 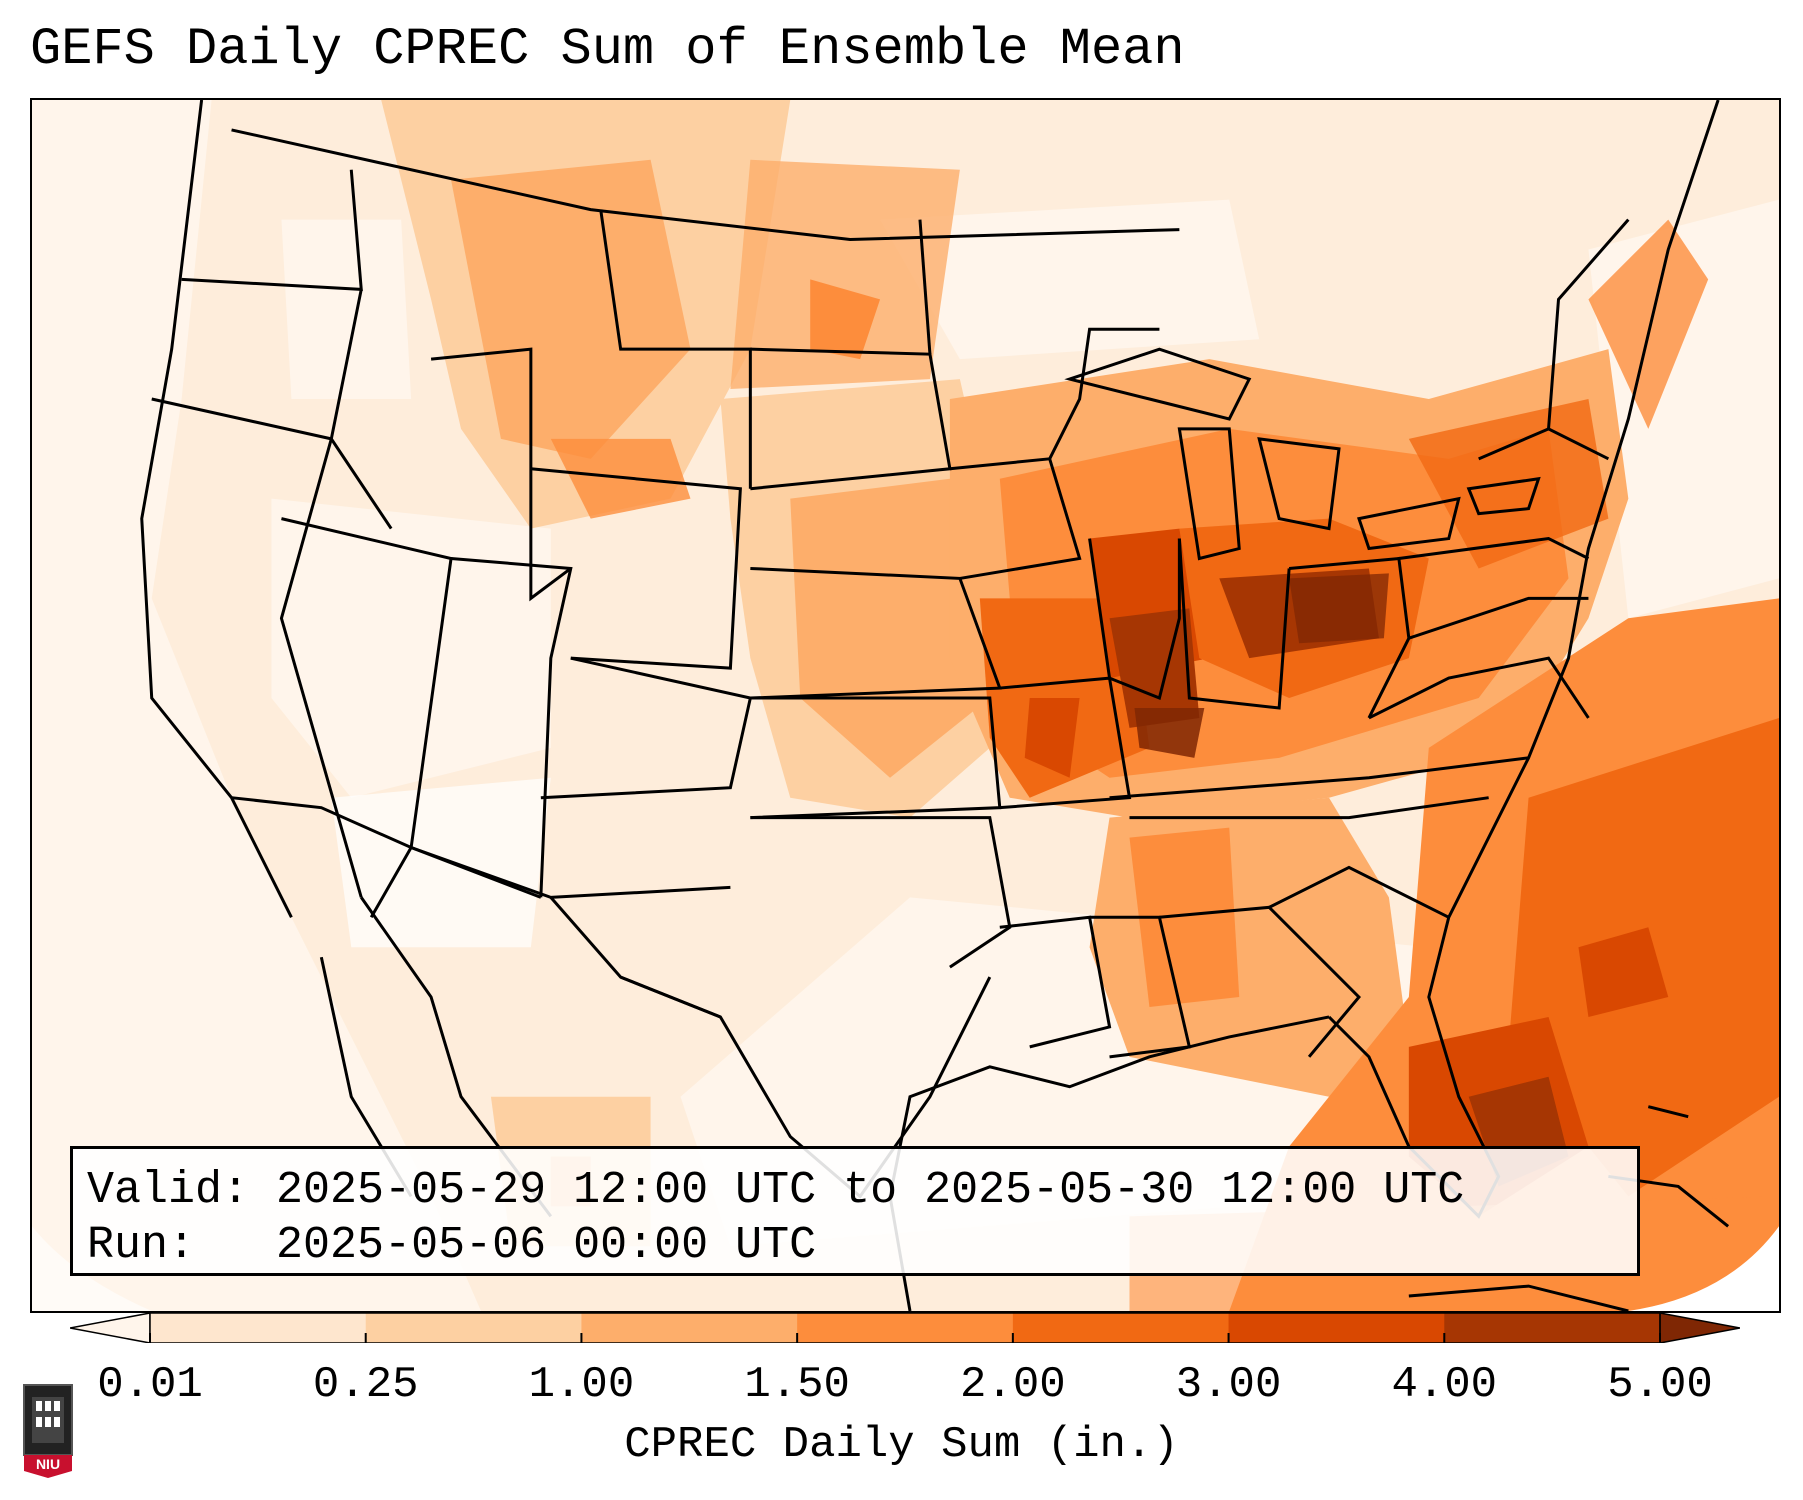 What do you see at coordinates (901, 1445) in the screenshot?
I see `colorbar-label: CPREC Daily Sum (in.)` at bounding box center [901, 1445].